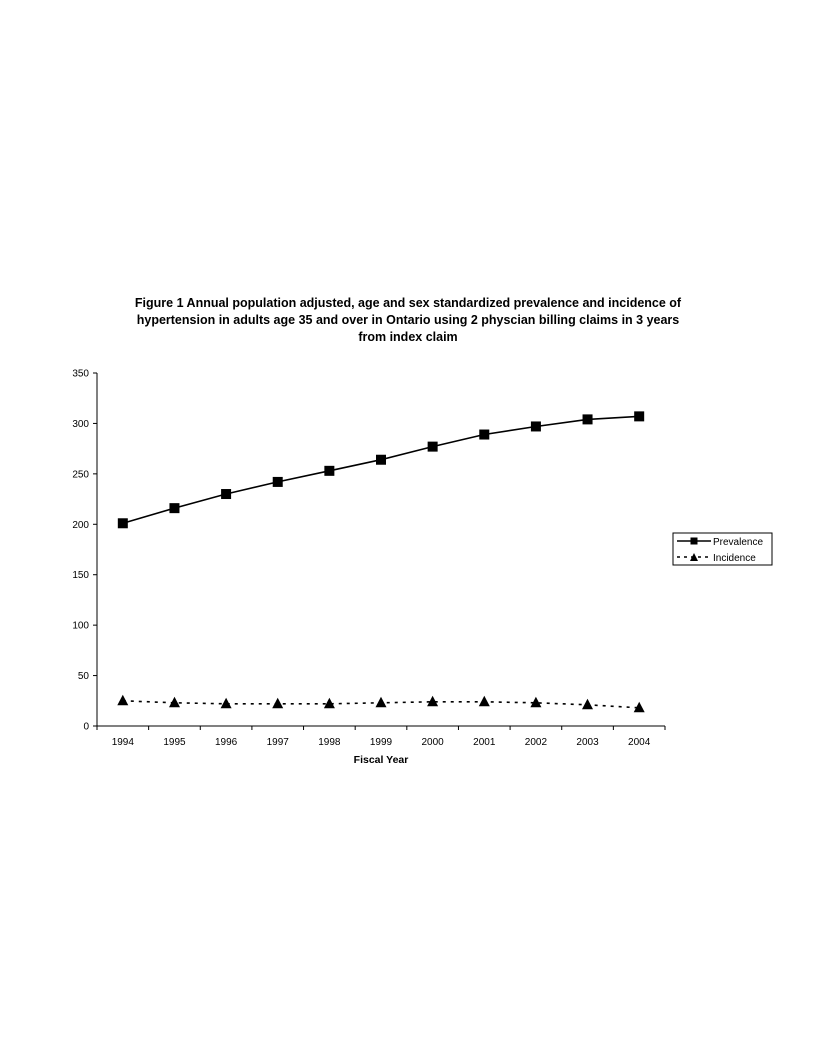 The image size is (816, 1056). Describe the element at coordinates (484, 742) in the screenshot. I see `x-tick-label: 2001` at that location.